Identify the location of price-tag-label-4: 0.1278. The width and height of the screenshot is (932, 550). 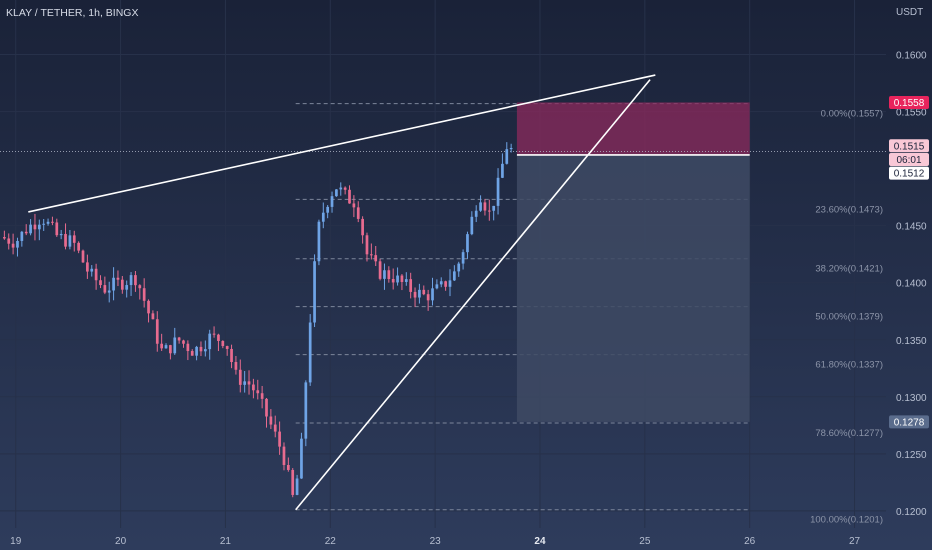
(909, 422).